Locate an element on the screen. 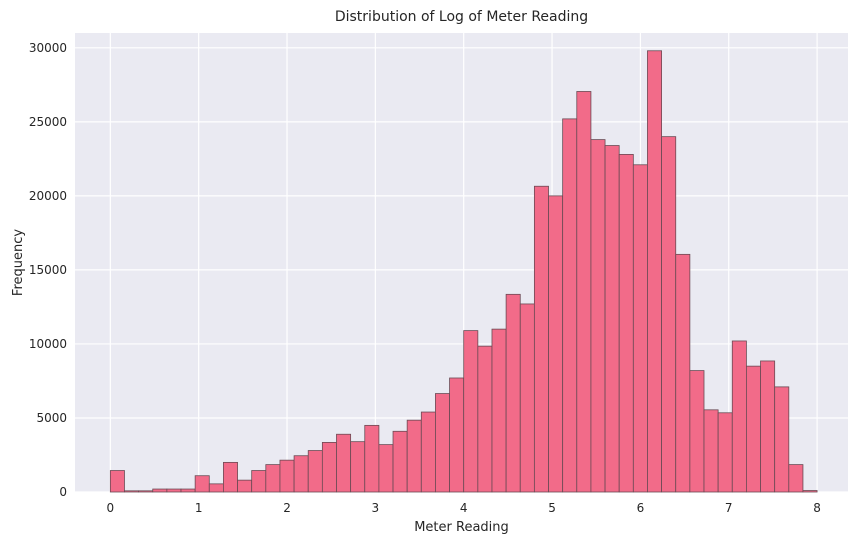 The height and width of the screenshot is (543, 863). x-tick-label: 1 is located at coordinates (199, 508).